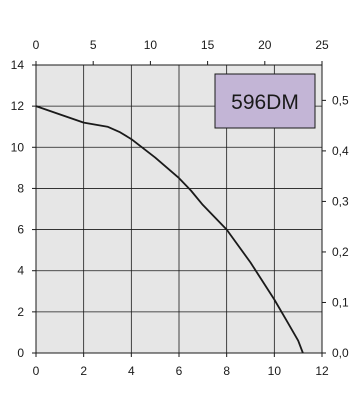 This screenshot has width=354, height=414. What do you see at coordinates (36, 45) in the screenshot?
I see `x-top-tick-label: 0` at bounding box center [36, 45].